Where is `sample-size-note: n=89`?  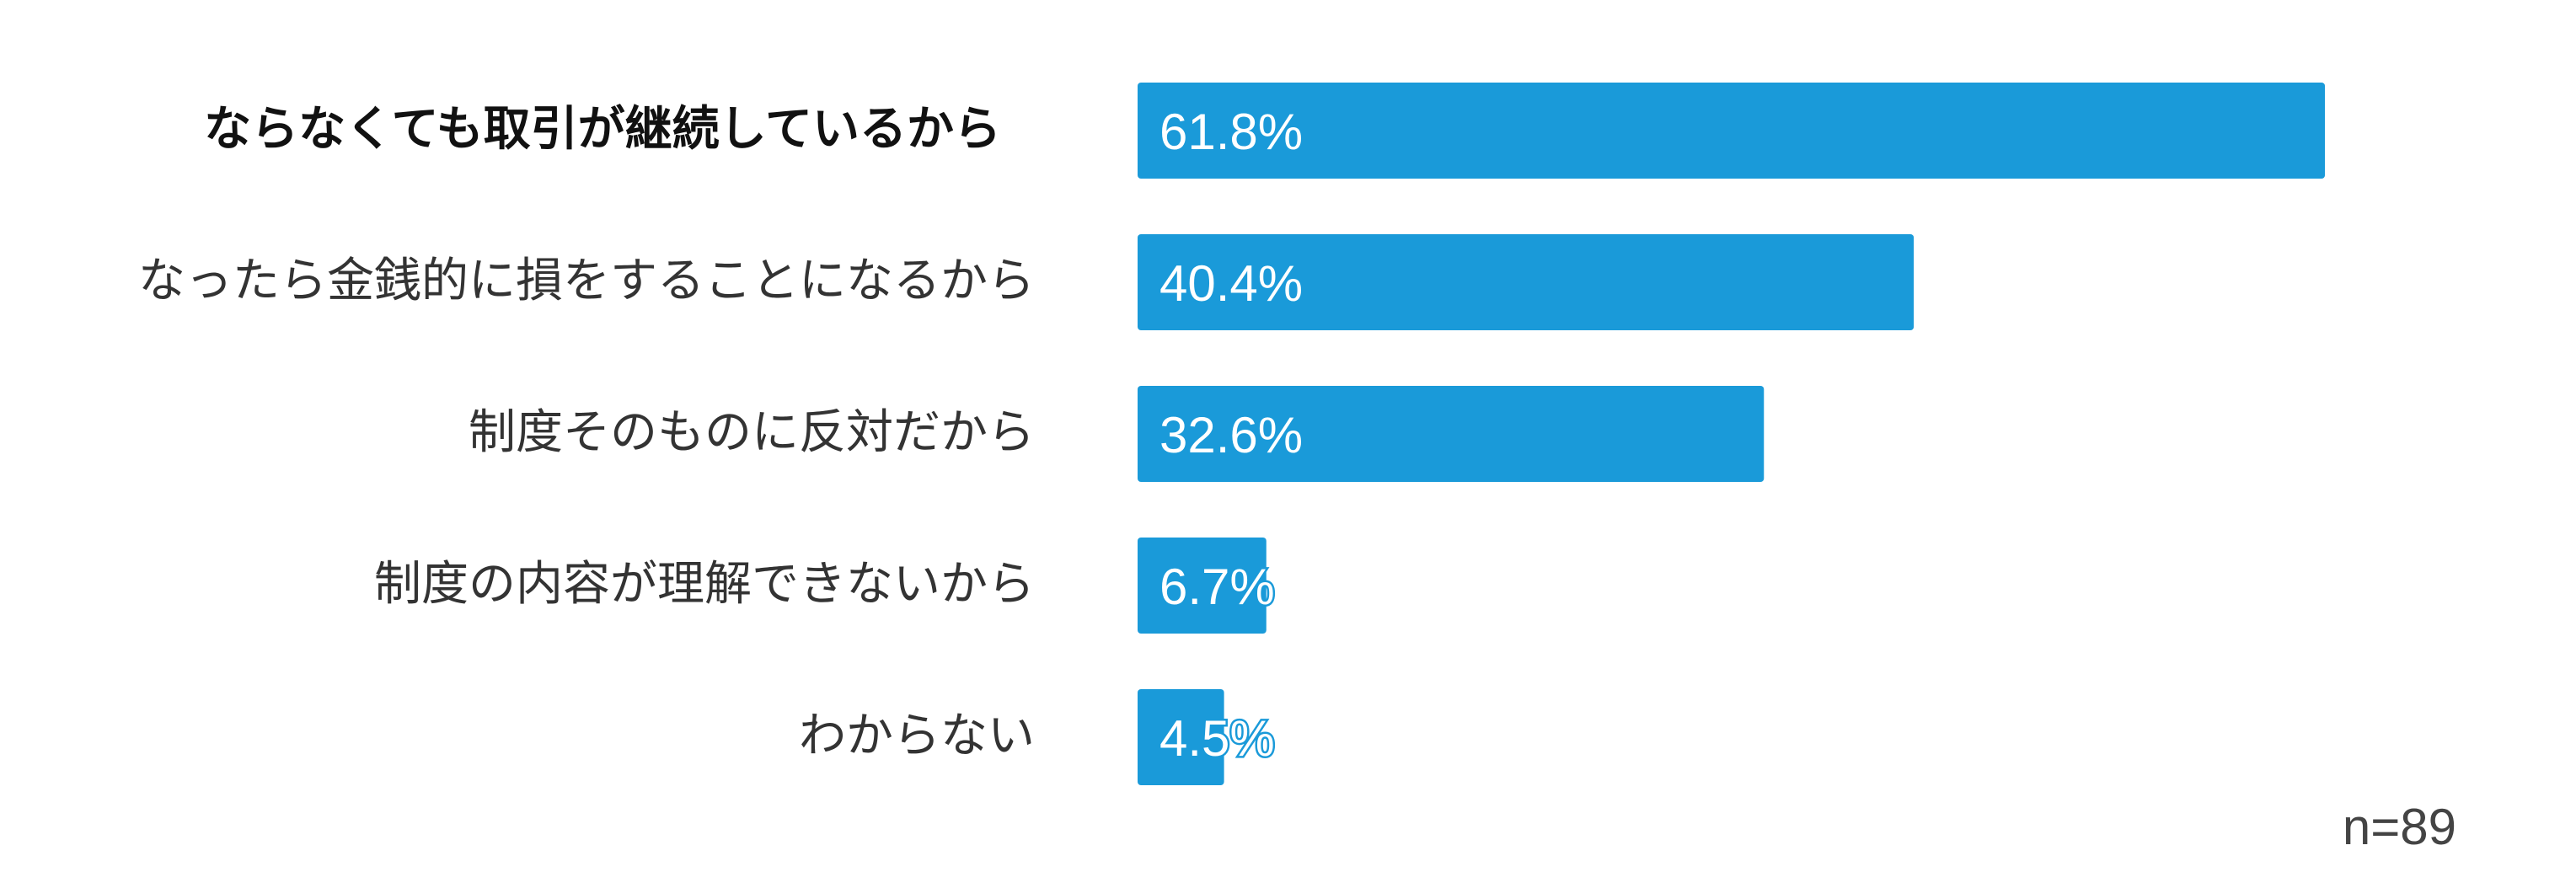
sample-size-note: n=89 is located at coordinates (2399, 827).